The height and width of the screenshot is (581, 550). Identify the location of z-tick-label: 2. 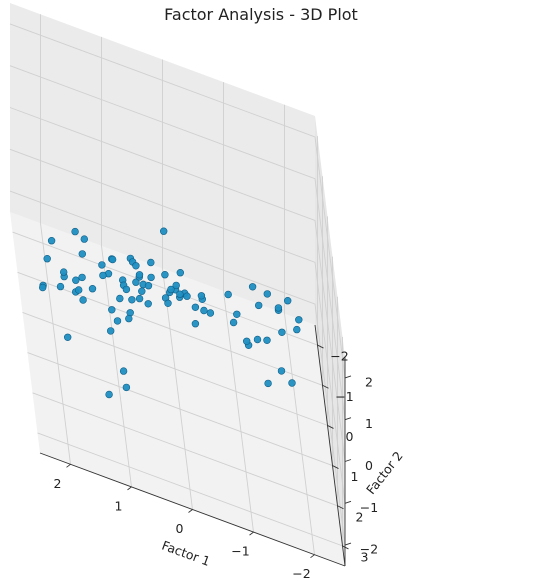
(369, 381).